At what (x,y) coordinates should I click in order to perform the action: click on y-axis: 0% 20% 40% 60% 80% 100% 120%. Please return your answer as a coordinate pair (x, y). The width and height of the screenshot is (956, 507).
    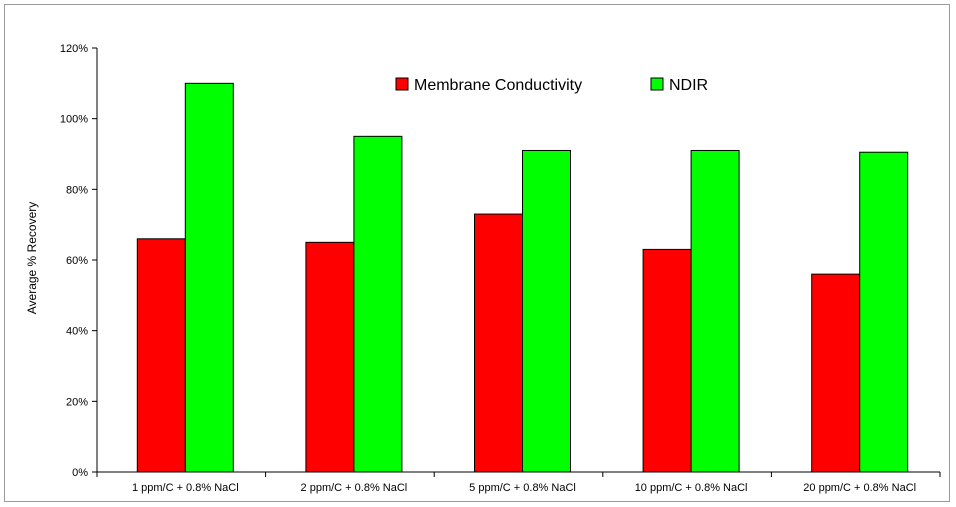
    Looking at the image, I should click on (79, 261).